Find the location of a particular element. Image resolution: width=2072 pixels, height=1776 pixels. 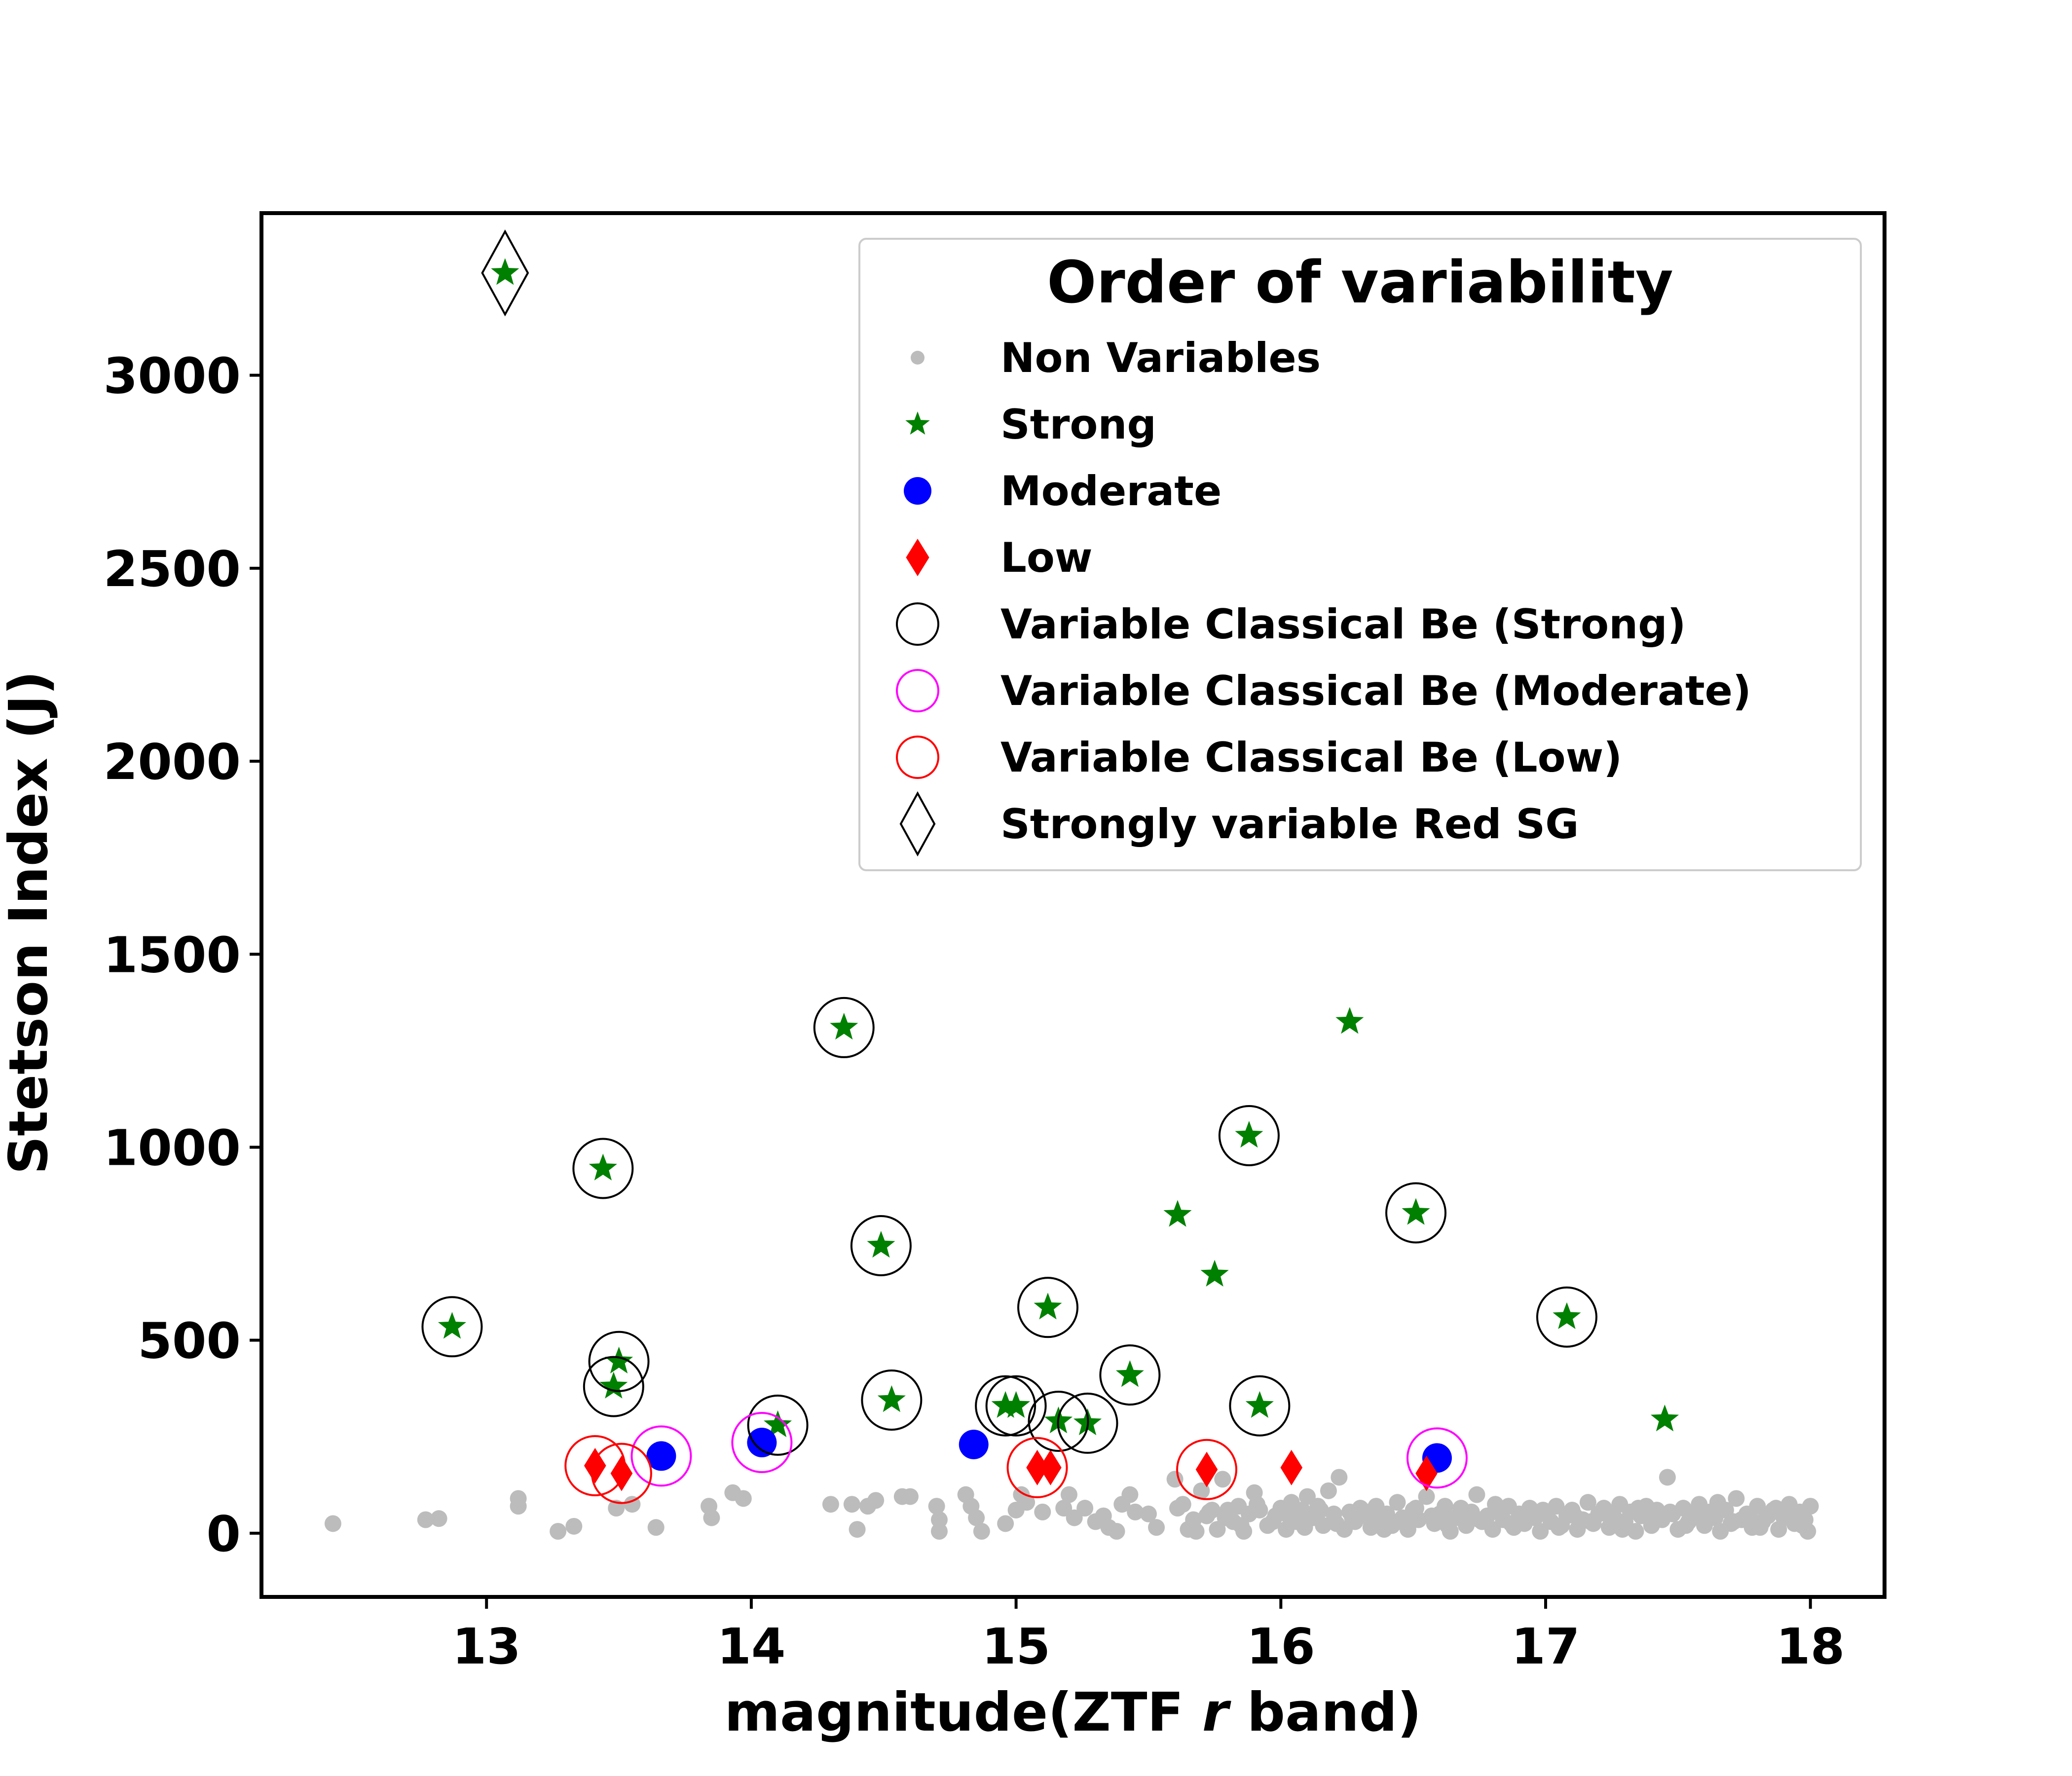

open-diamond-marker is located at coordinates (505, 273).